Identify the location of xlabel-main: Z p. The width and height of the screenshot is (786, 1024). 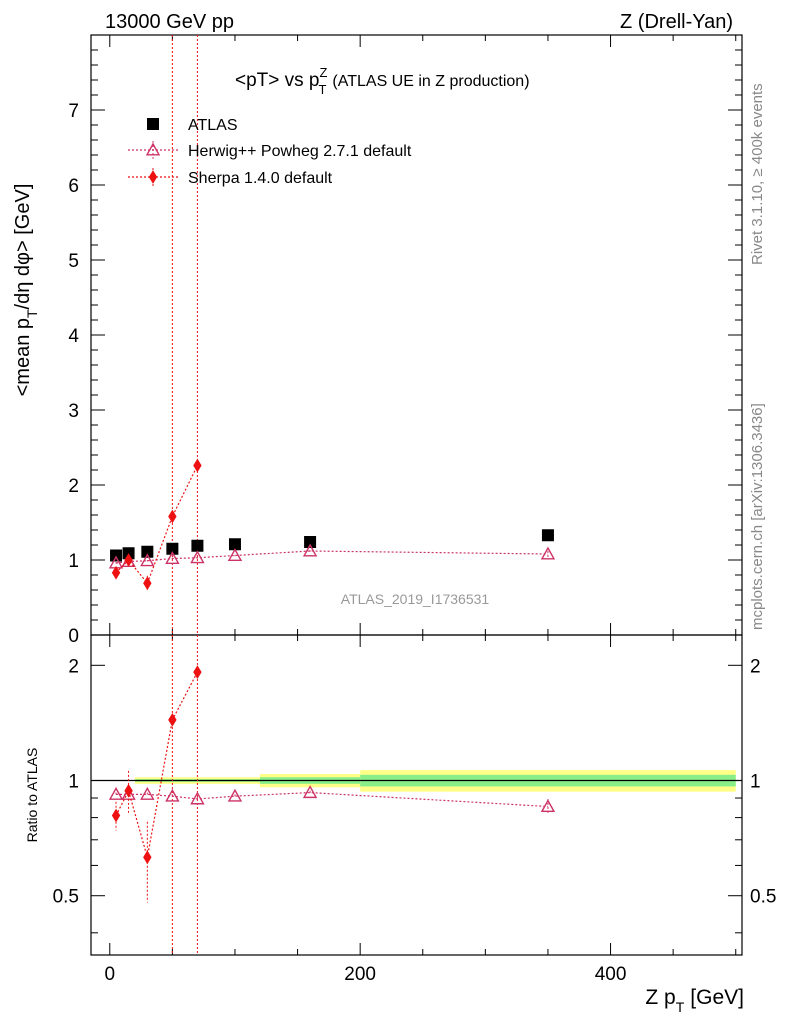
(660, 997).